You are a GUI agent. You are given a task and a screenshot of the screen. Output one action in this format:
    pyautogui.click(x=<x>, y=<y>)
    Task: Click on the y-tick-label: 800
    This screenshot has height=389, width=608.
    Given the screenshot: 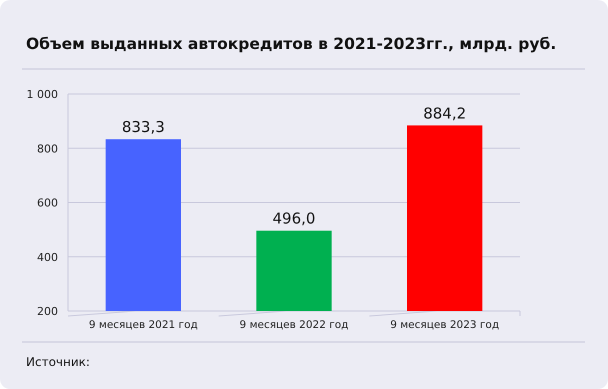 What is the action you would take?
    pyautogui.click(x=47, y=149)
    